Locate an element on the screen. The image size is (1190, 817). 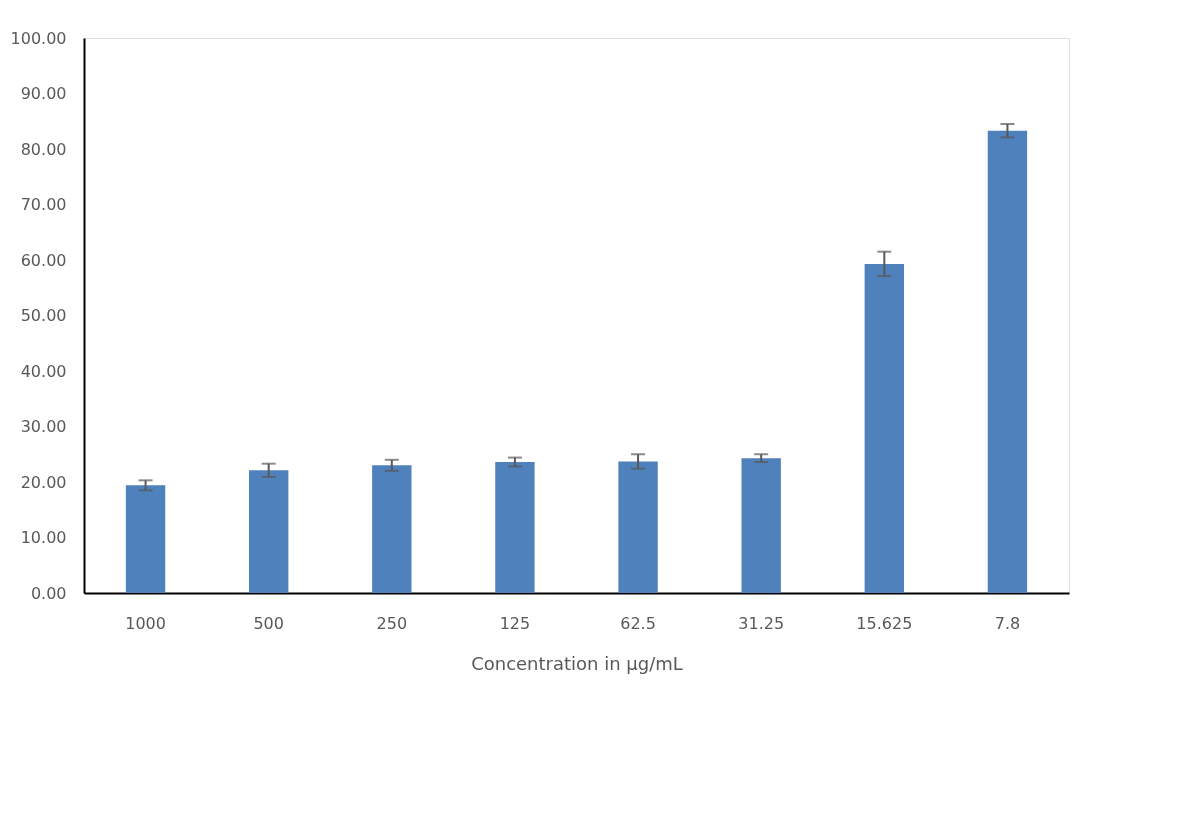
y-tick-label: 80.00 is located at coordinates (43, 149).